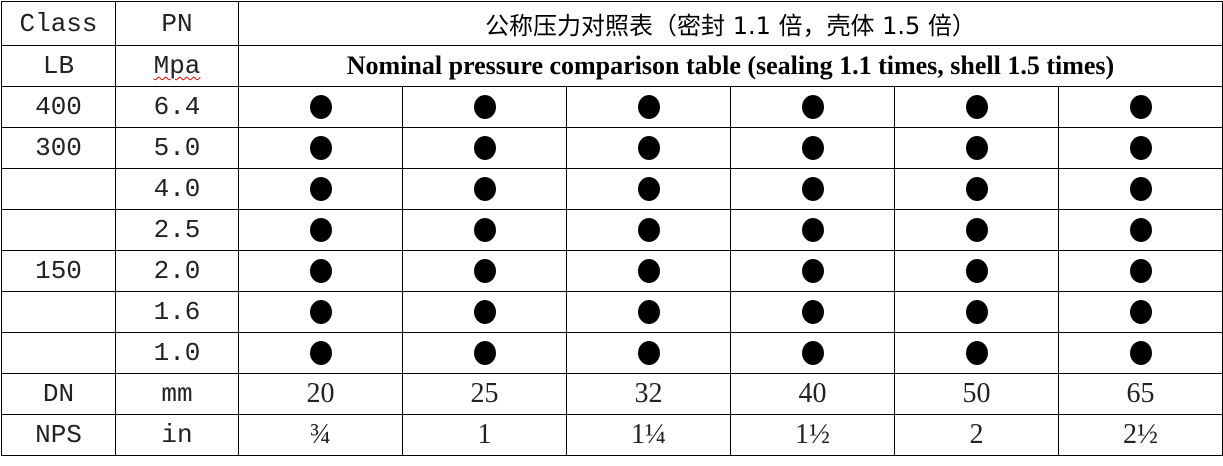 The image size is (1223, 466). I want to click on class-header: Class, so click(58, 23).